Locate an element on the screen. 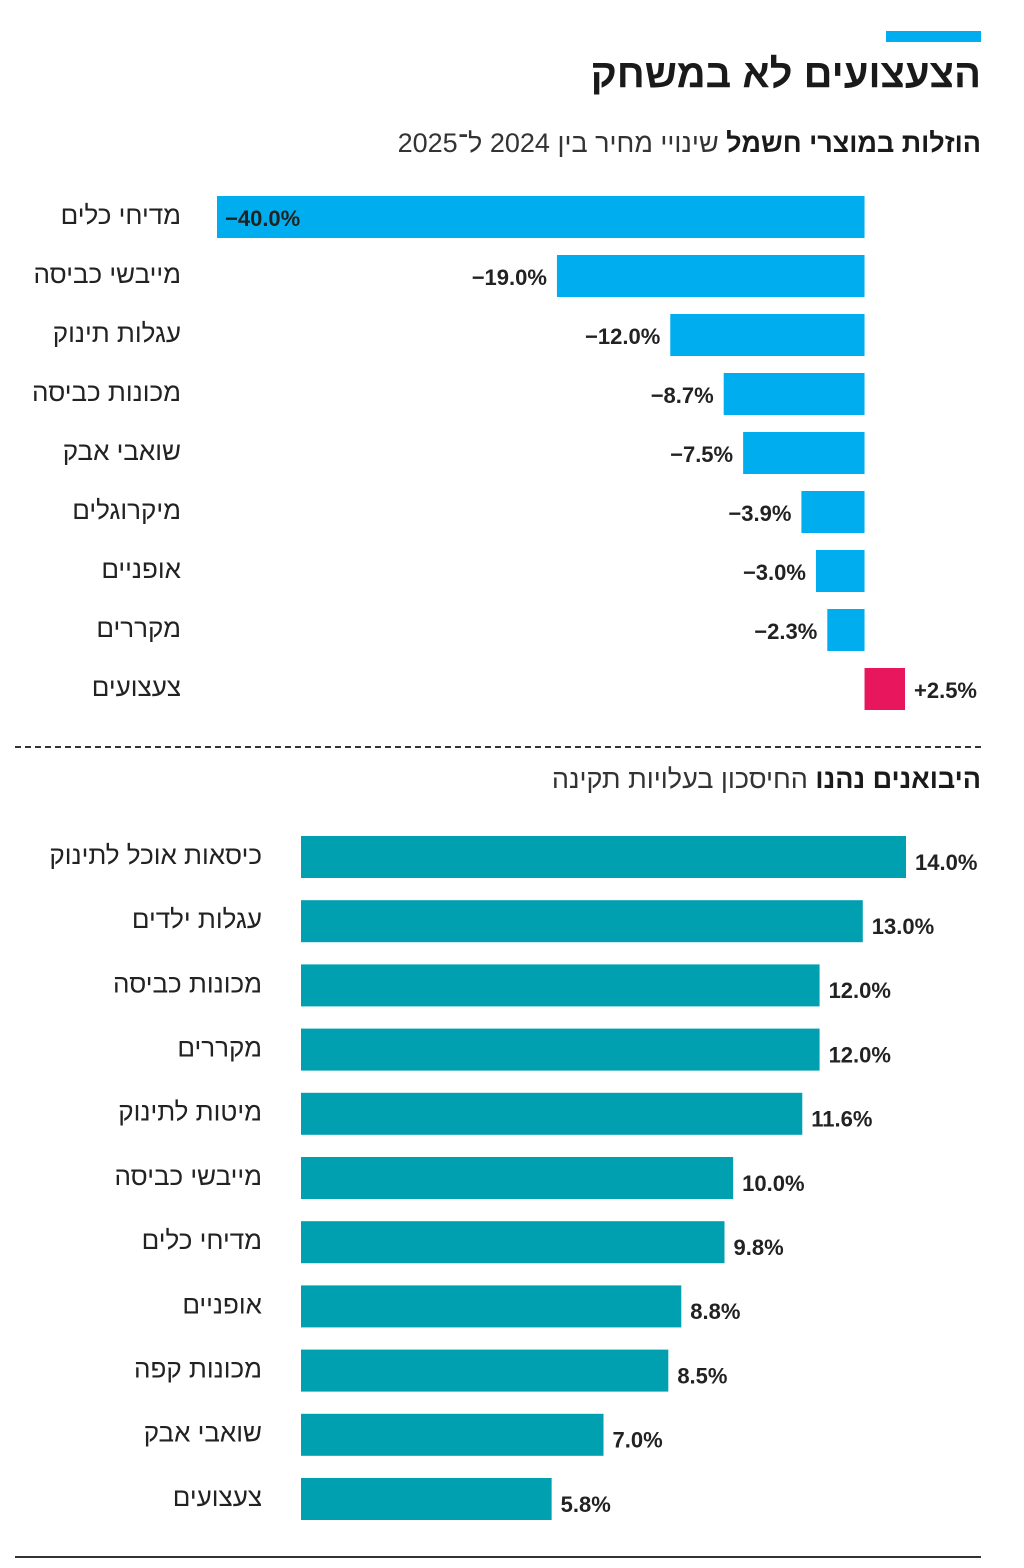  category-label: כיסאות אוכל לתינוק is located at coordinates (155, 855).